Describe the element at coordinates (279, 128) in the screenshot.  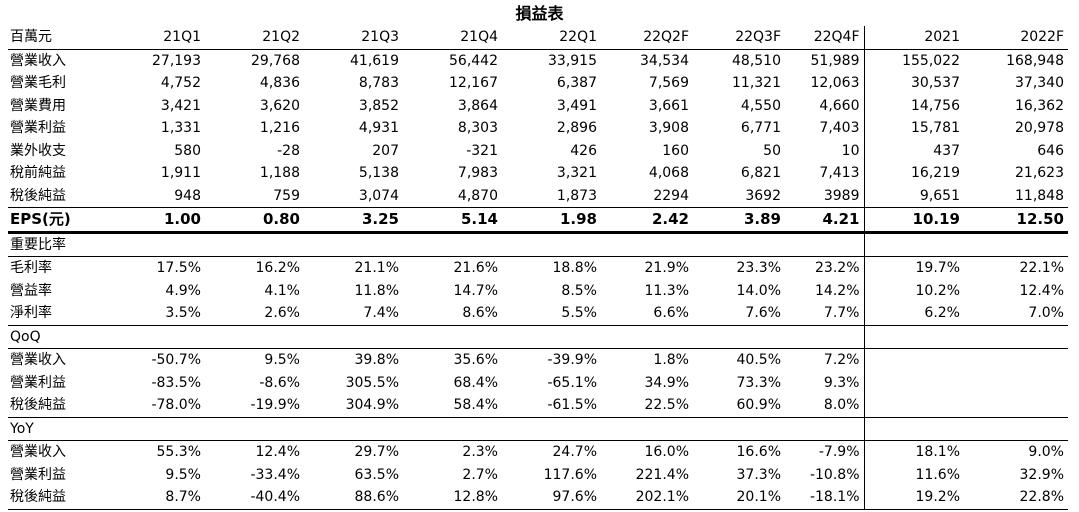
I see `table-cell: 1,216` at that location.